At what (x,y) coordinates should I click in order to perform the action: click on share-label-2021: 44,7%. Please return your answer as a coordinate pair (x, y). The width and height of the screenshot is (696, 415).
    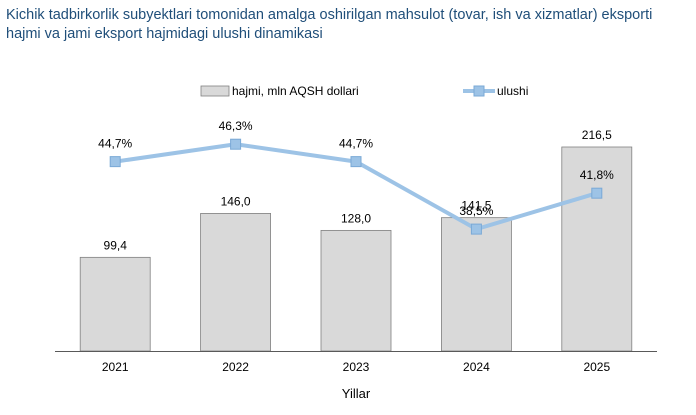
    Looking at the image, I should click on (115, 144).